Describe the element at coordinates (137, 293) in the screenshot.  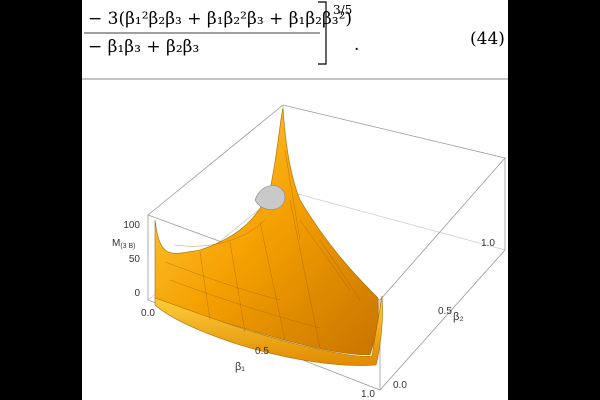
I see `z-tick-label: 0` at that location.